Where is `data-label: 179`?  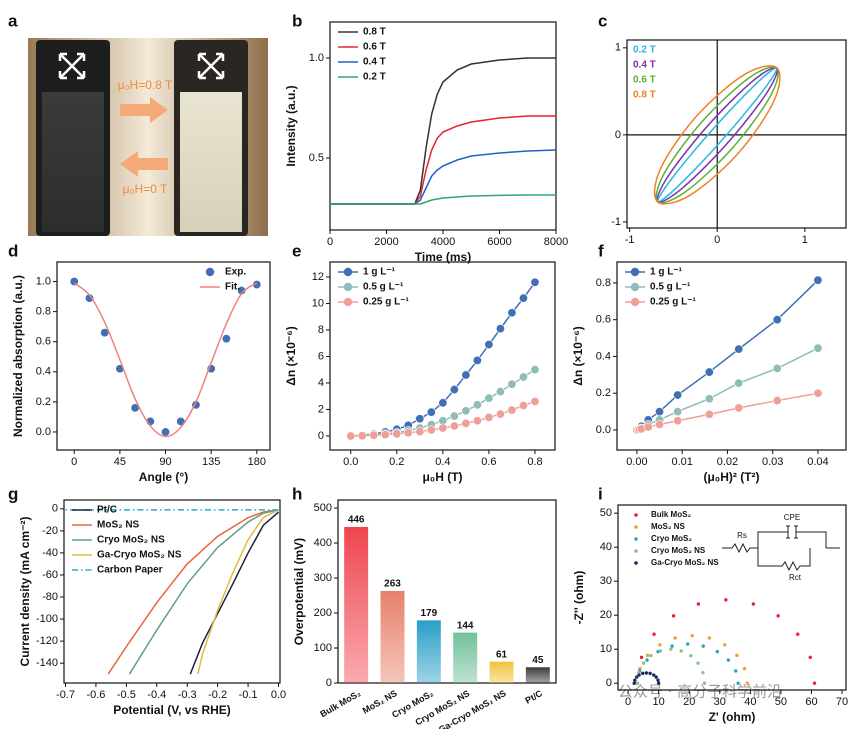
data-label: 179 is located at coordinates (428, 613).